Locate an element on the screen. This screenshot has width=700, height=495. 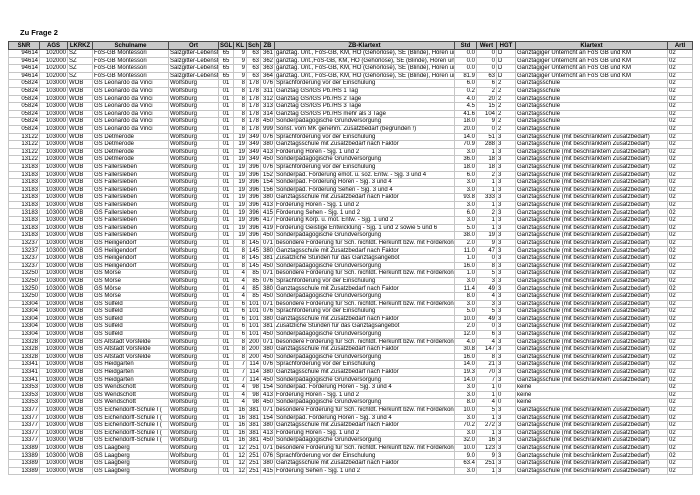
cell-zb: 413 is located at coordinates (267, 395).